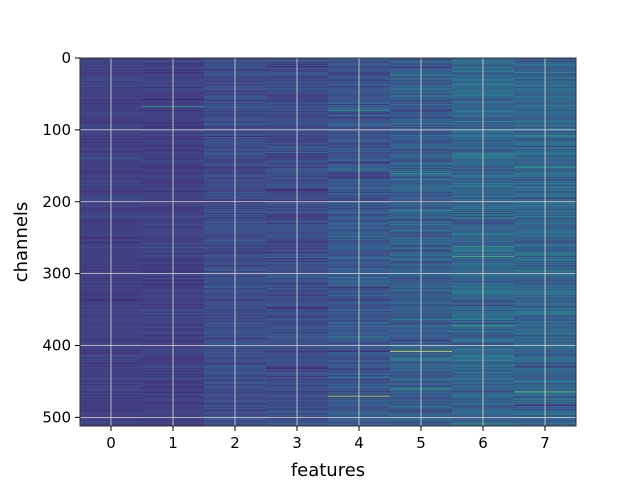  I want to click on x-tick-label: 0, so click(111, 443).